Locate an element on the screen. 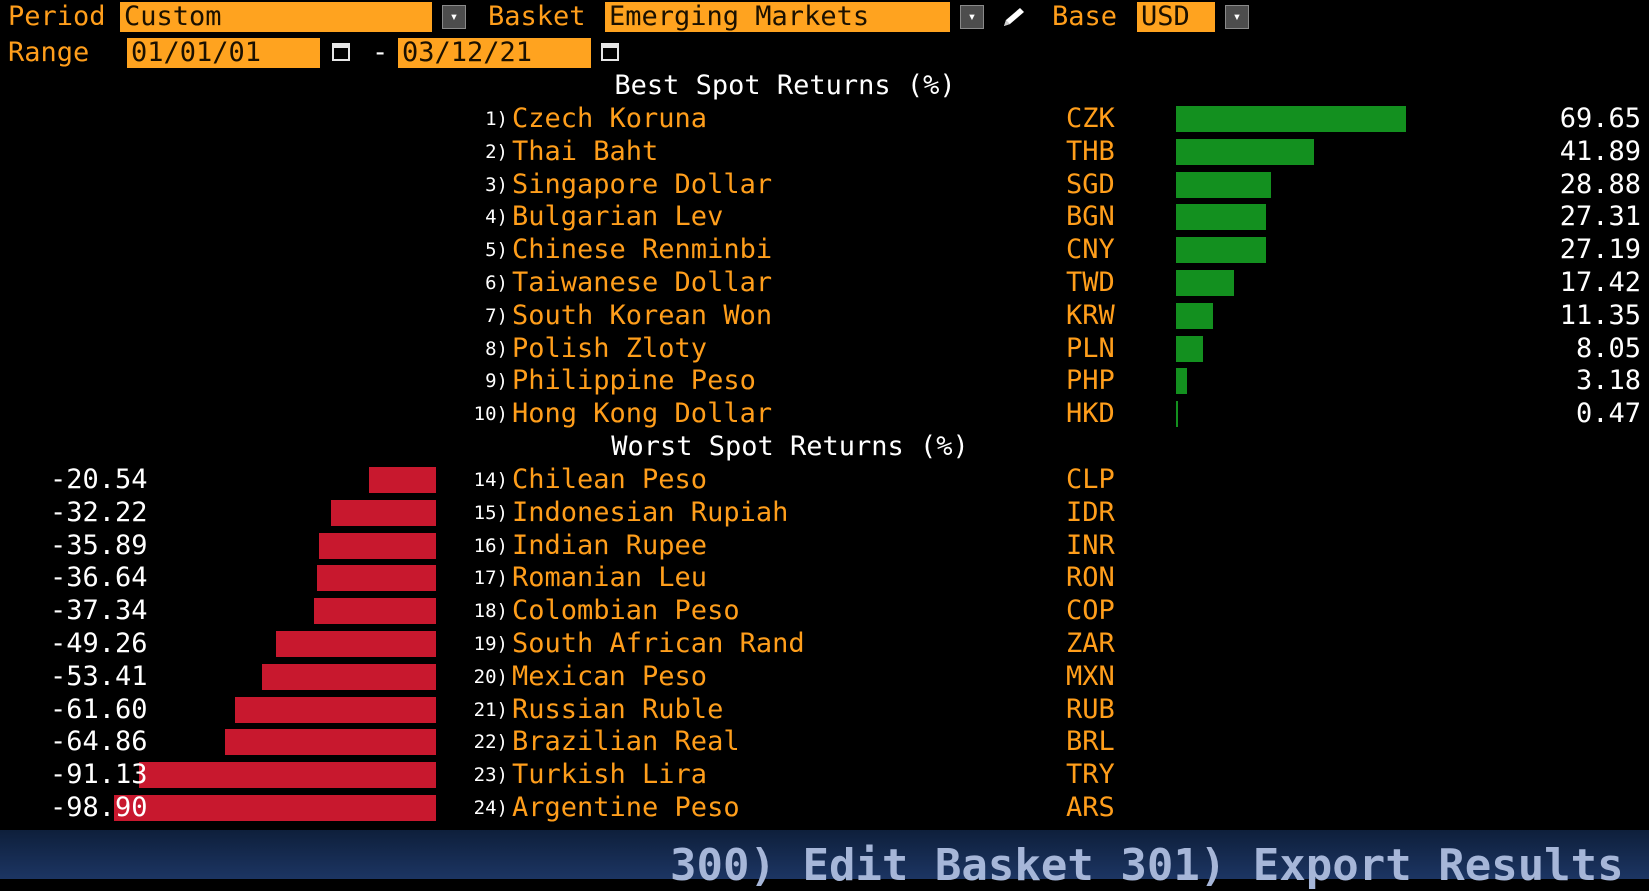 The height and width of the screenshot is (891, 1649). return-value: 27.19 is located at coordinates (1600, 249).